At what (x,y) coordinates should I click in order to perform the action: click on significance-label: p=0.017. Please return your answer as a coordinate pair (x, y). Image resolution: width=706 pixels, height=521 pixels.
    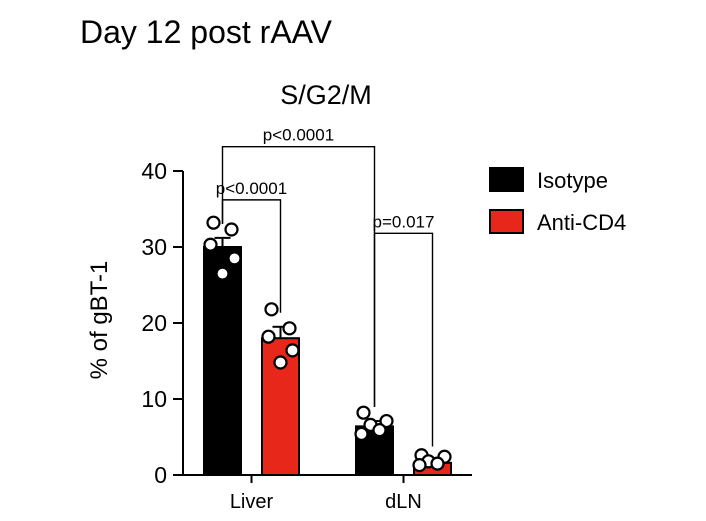
    Looking at the image, I should click on (404, 221).